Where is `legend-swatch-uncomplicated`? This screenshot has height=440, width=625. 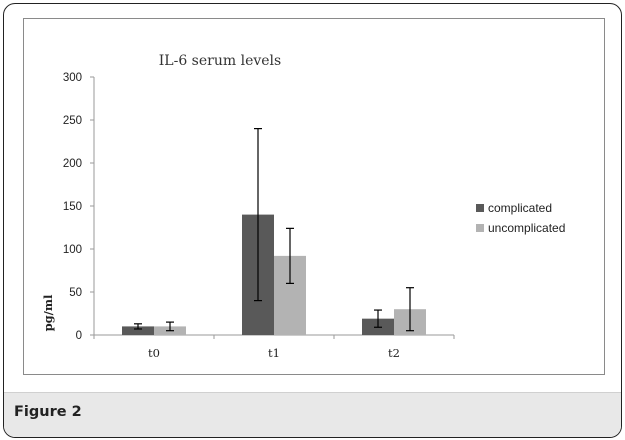 legend-swatch-uncomplicated is located at coordinates (480, 228).